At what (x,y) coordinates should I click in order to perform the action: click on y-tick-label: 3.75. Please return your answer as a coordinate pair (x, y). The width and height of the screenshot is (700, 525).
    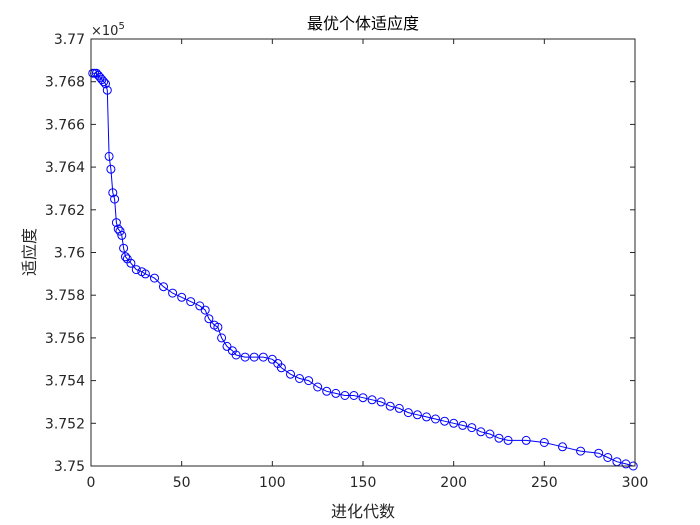
    Looking at the image, I should click on (69, 467).